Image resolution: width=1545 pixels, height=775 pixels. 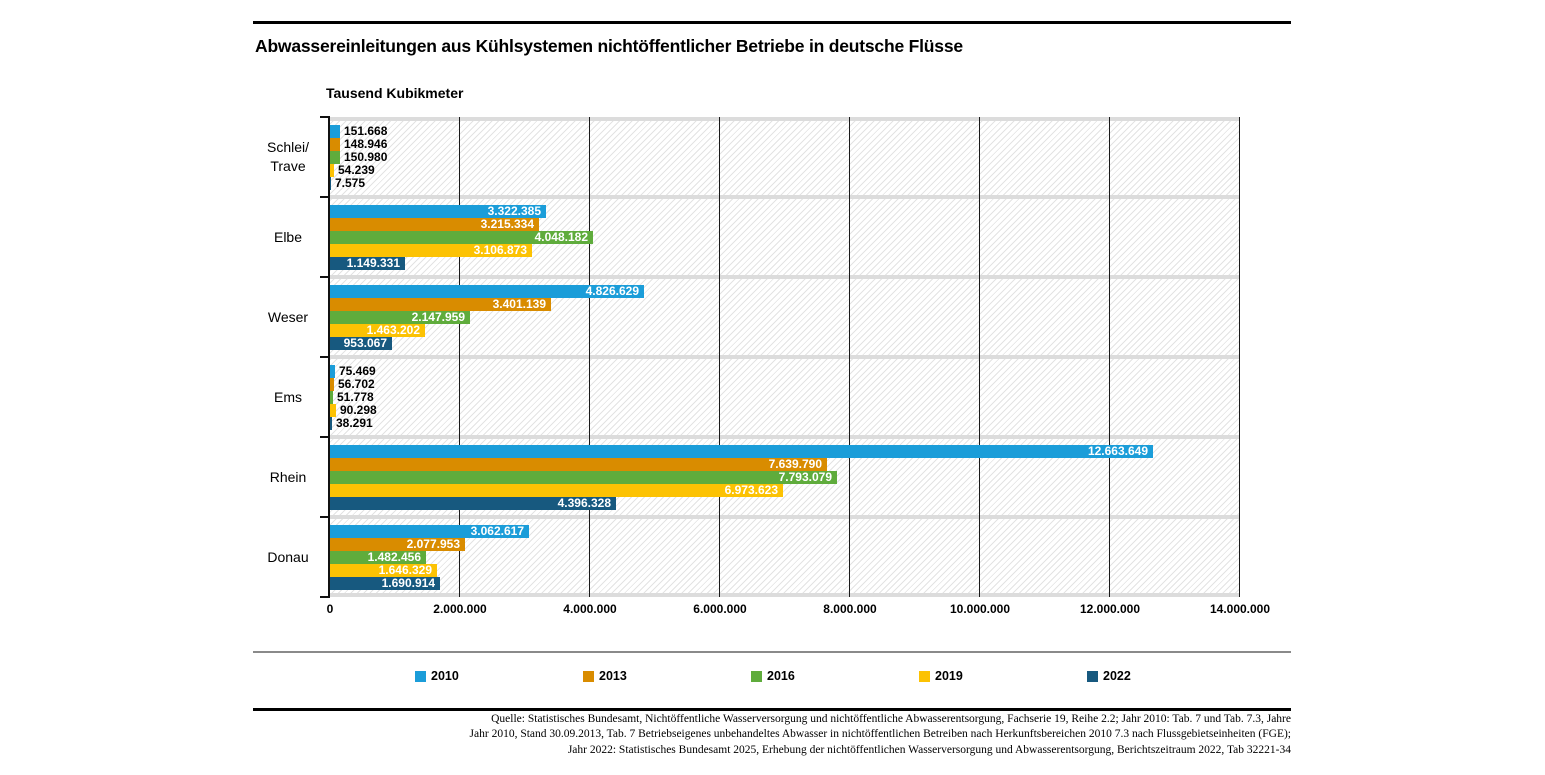 What do you see at coordinates (394, 557) in the screenshot?
I see `bar-value-label: 1.482.456` at bounding box center [394, 557].